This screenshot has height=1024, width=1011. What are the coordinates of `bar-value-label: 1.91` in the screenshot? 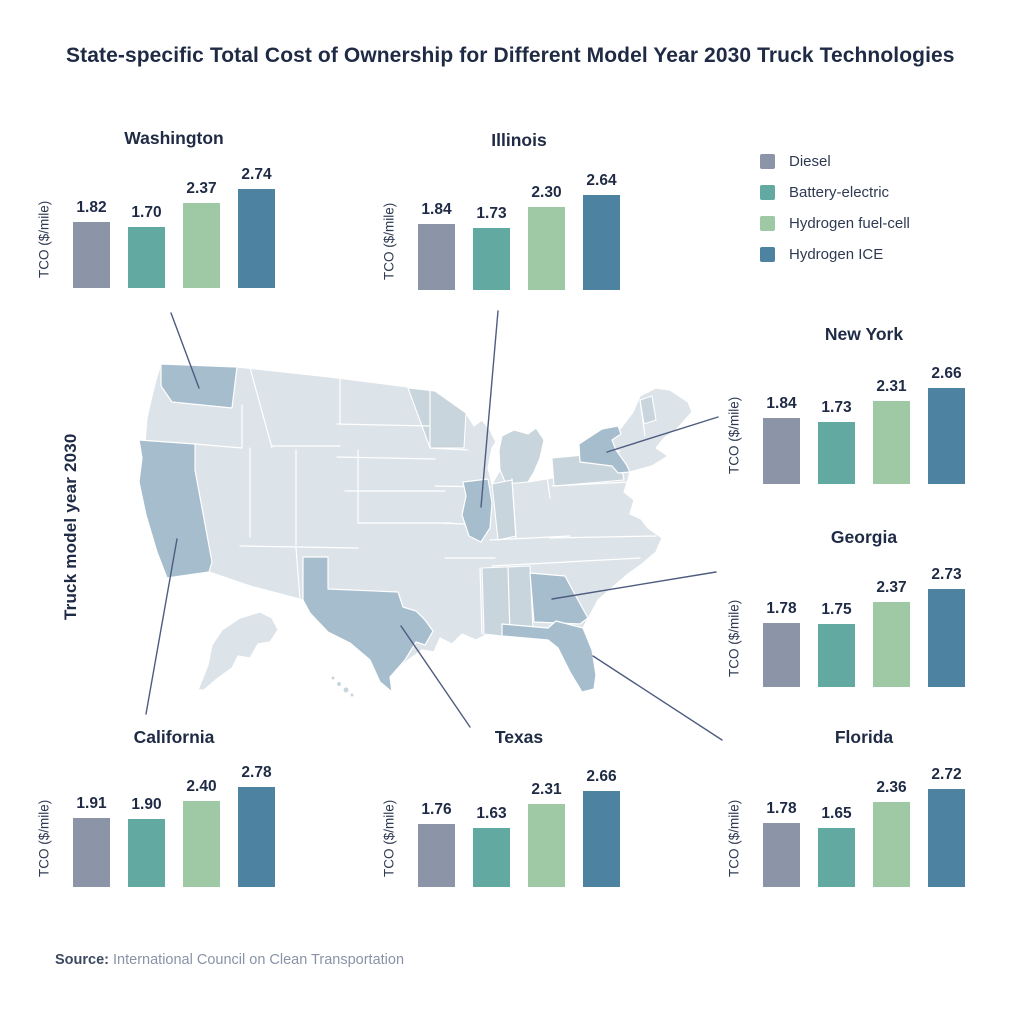 It's located at (91, 803).